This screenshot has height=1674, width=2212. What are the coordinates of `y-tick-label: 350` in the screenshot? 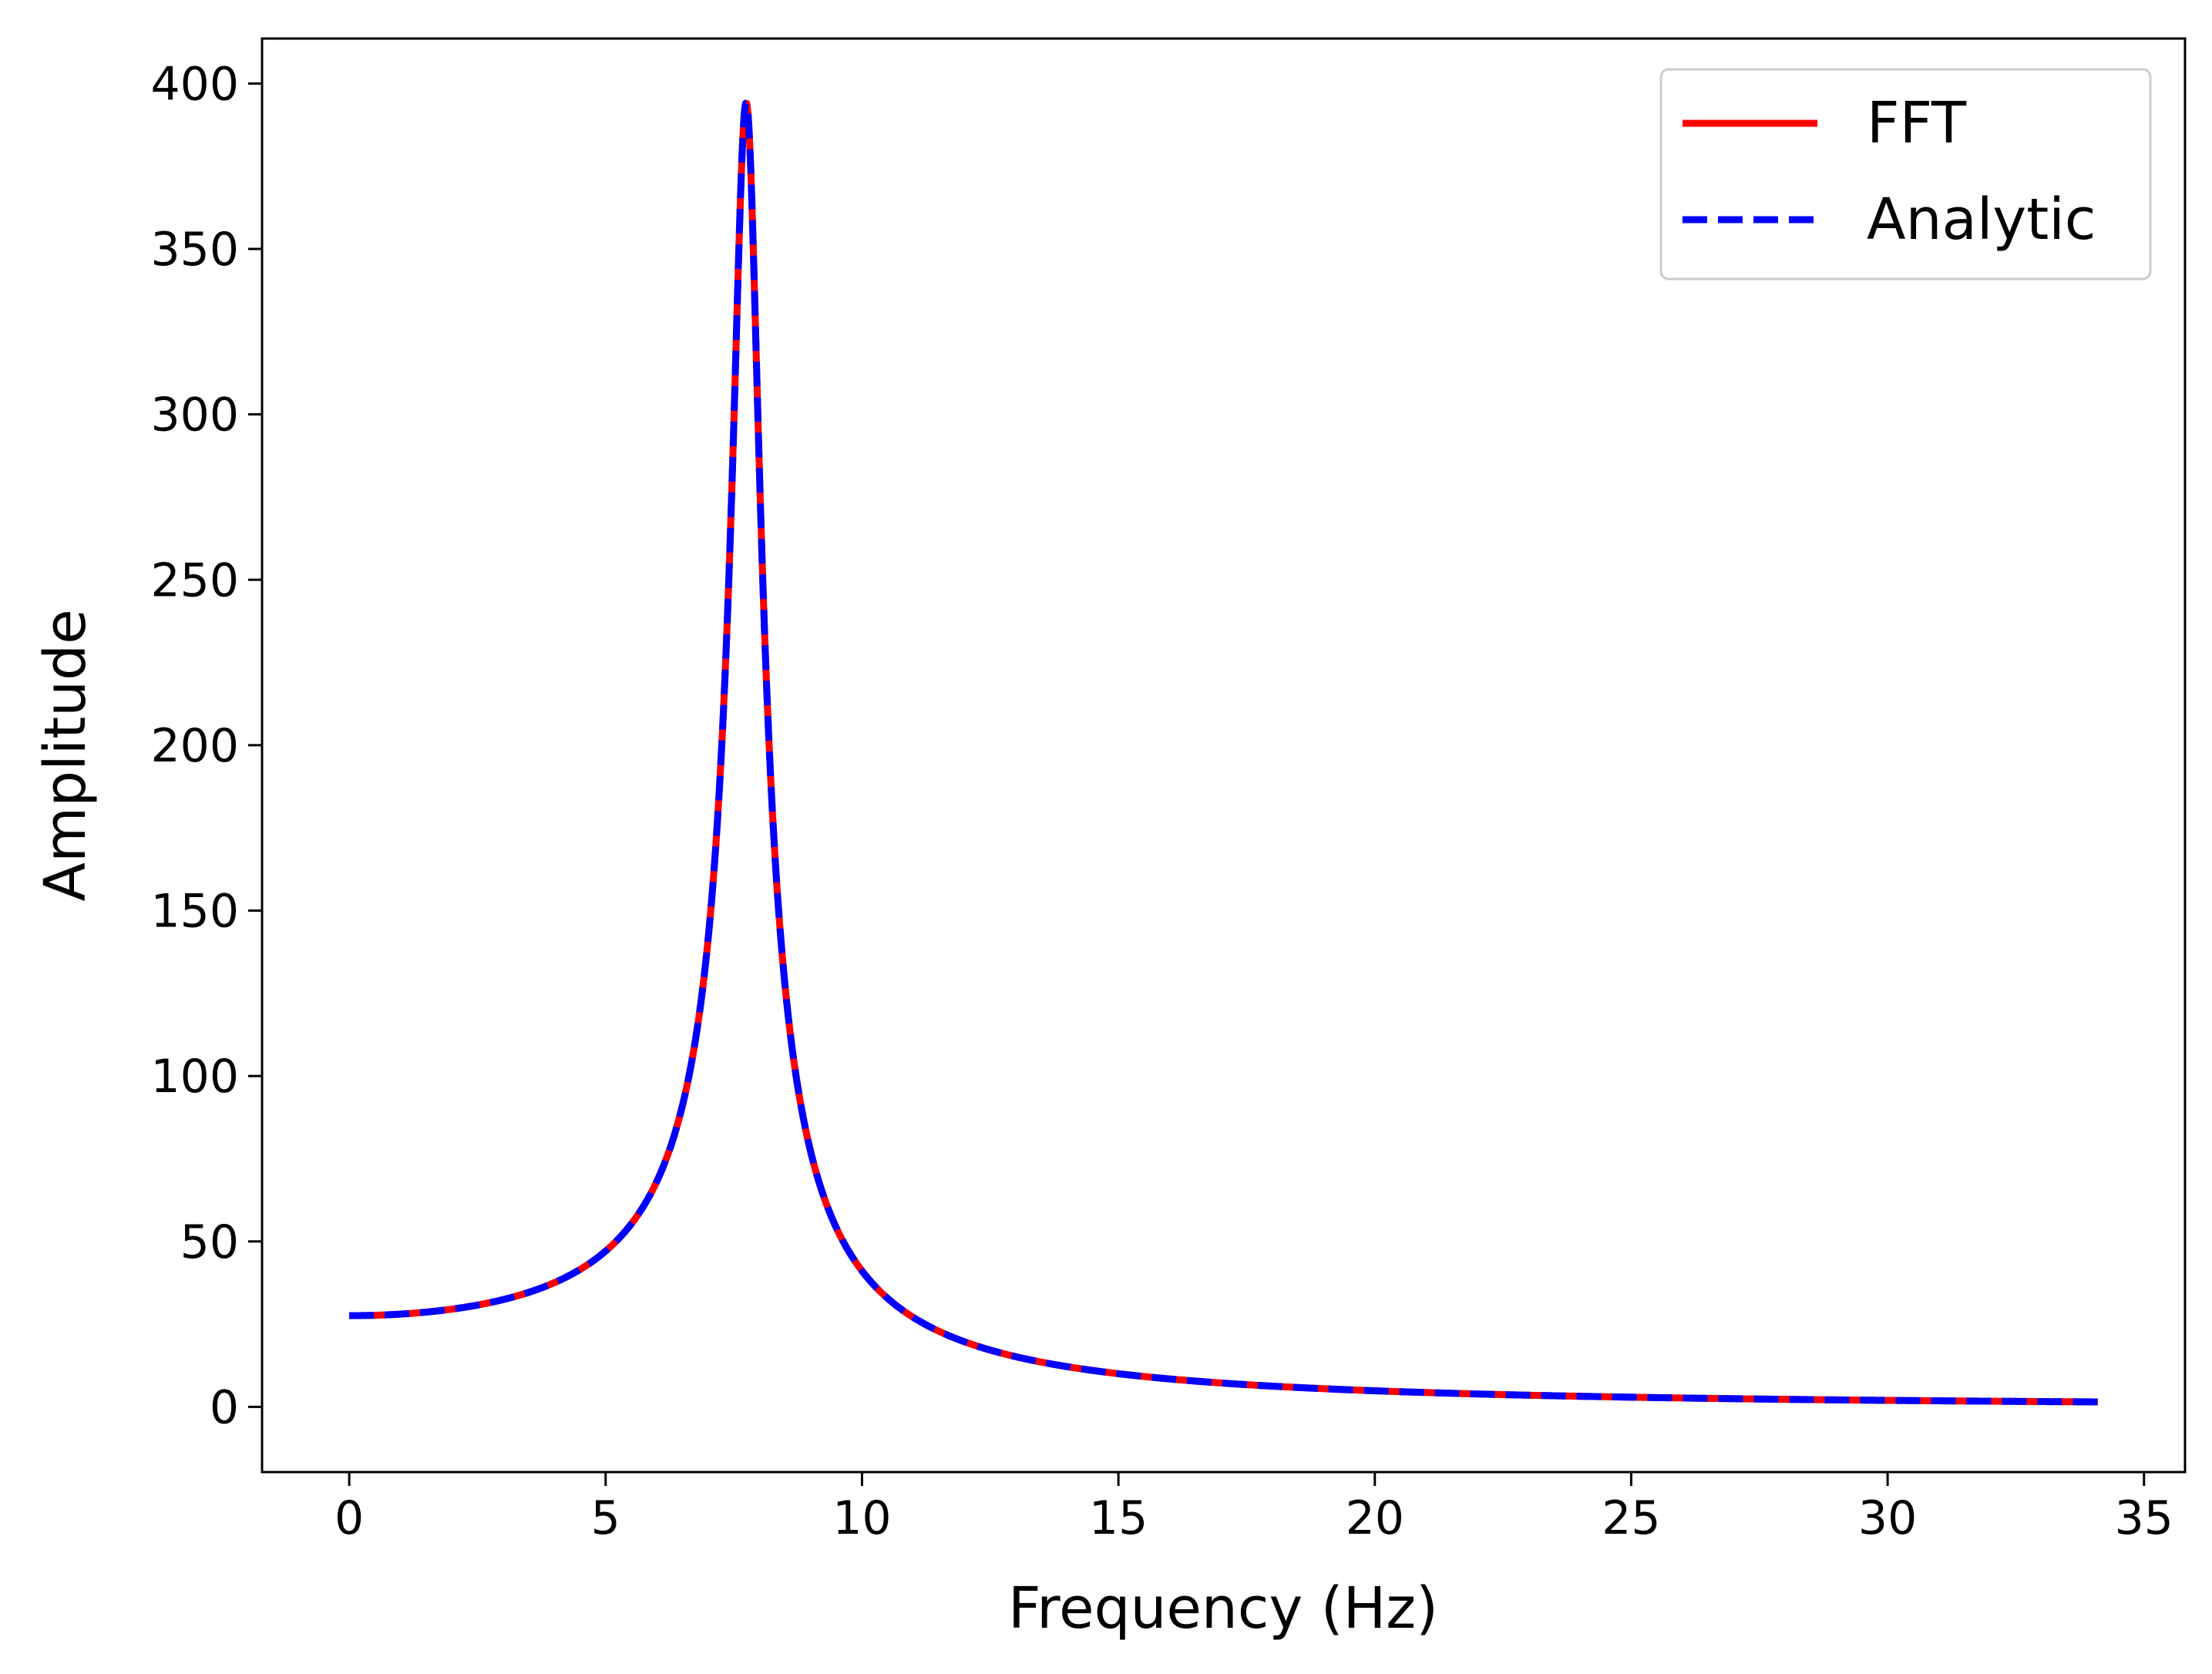 It's located at (194, 250).